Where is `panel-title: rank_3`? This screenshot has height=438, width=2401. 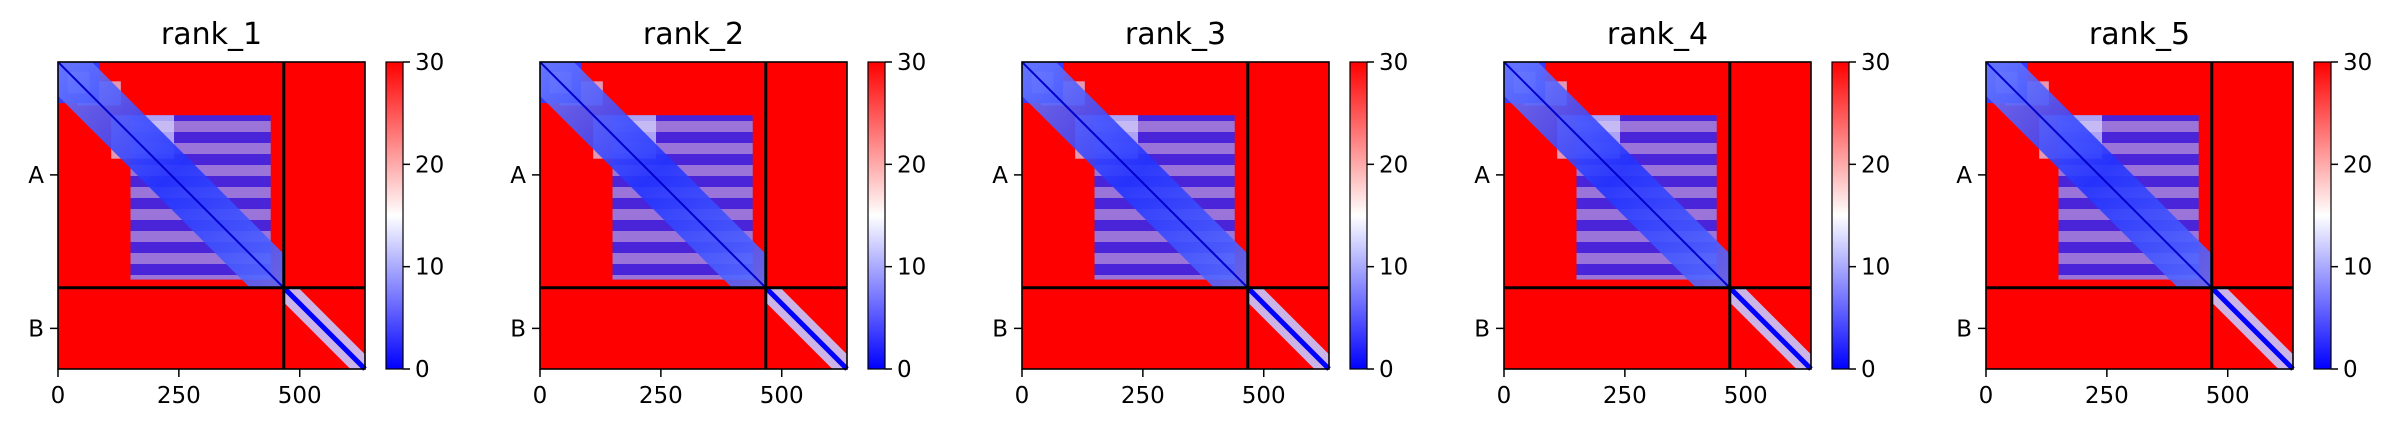 panel-title: rank_3 is located at coordinates (1175, 34).